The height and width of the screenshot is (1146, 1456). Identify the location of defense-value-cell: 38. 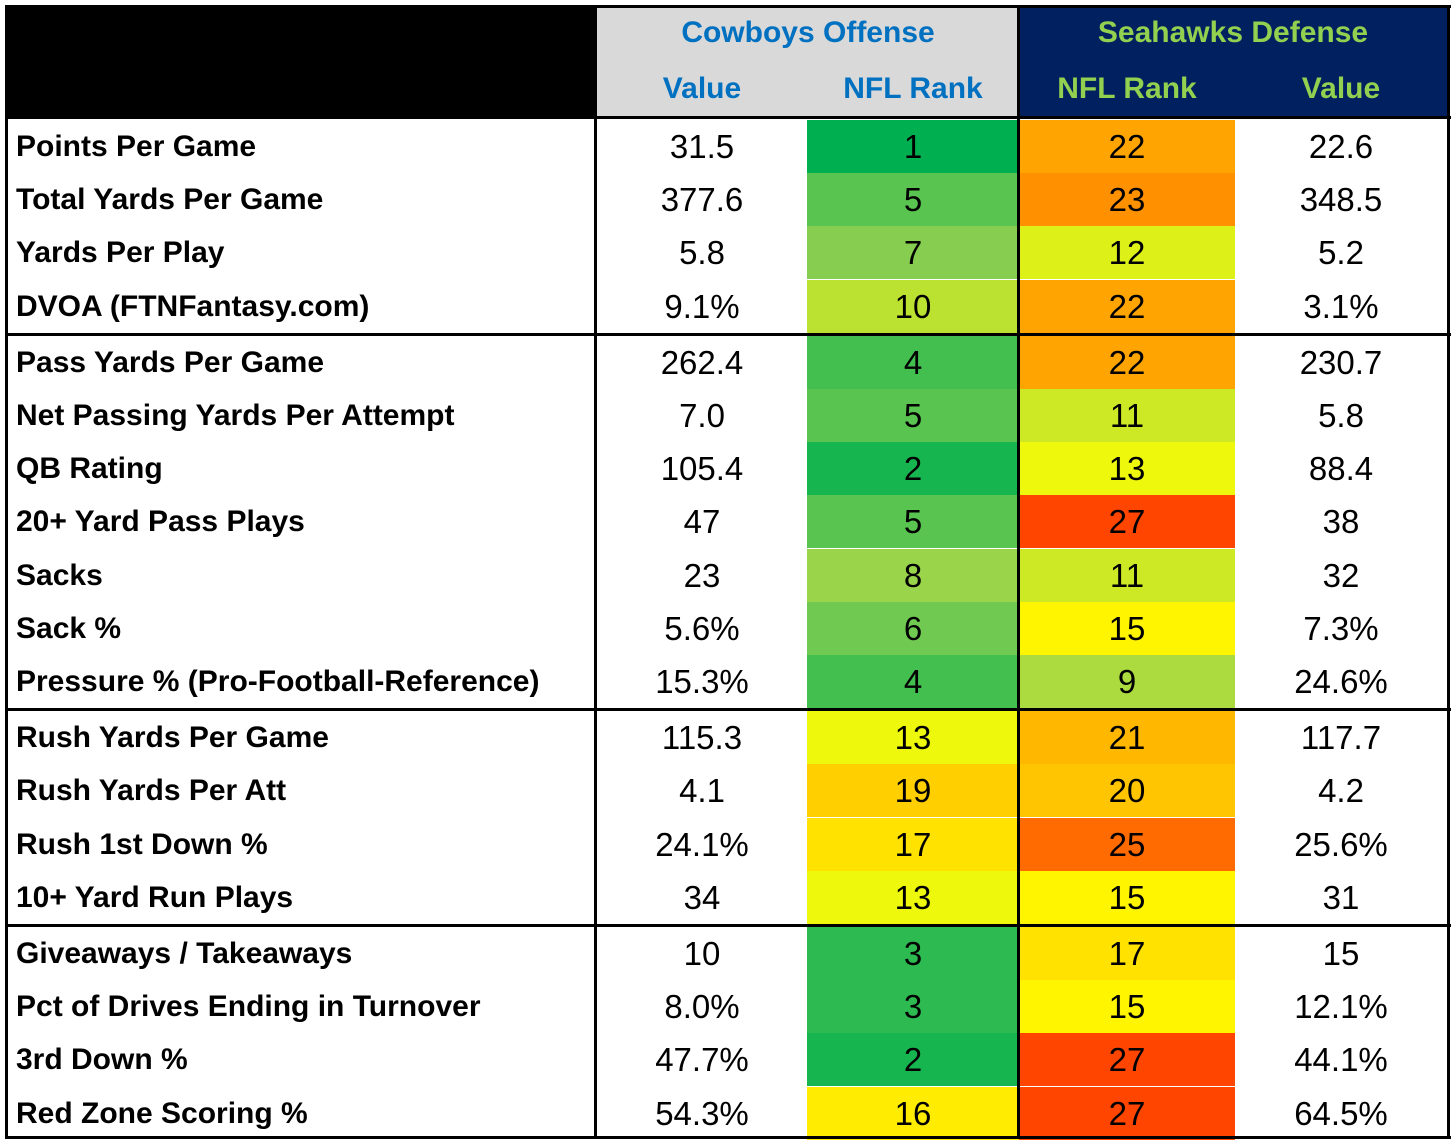
(1341, 521).